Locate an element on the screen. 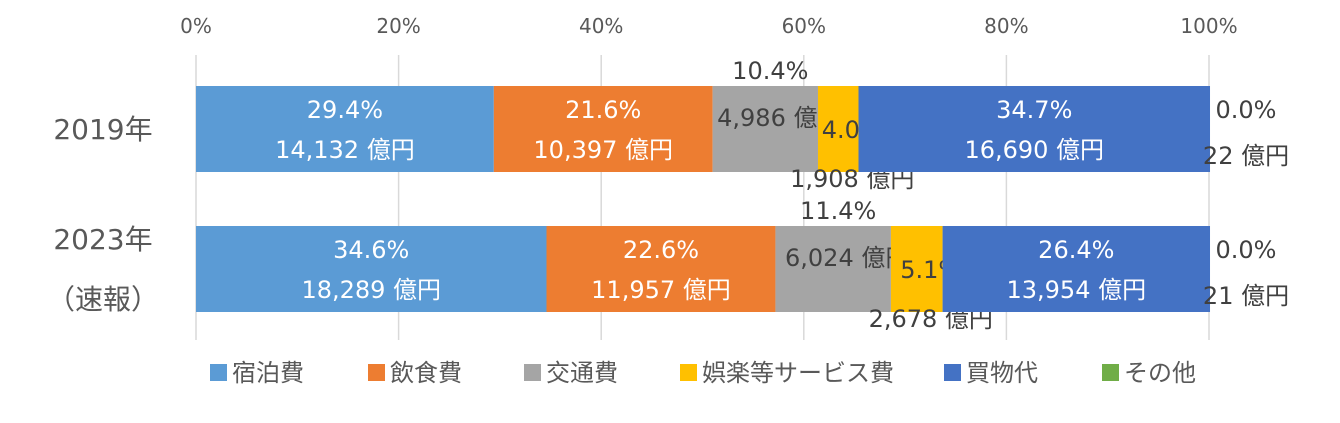  category-label: 2023年 is located at coordinates (102, 239).